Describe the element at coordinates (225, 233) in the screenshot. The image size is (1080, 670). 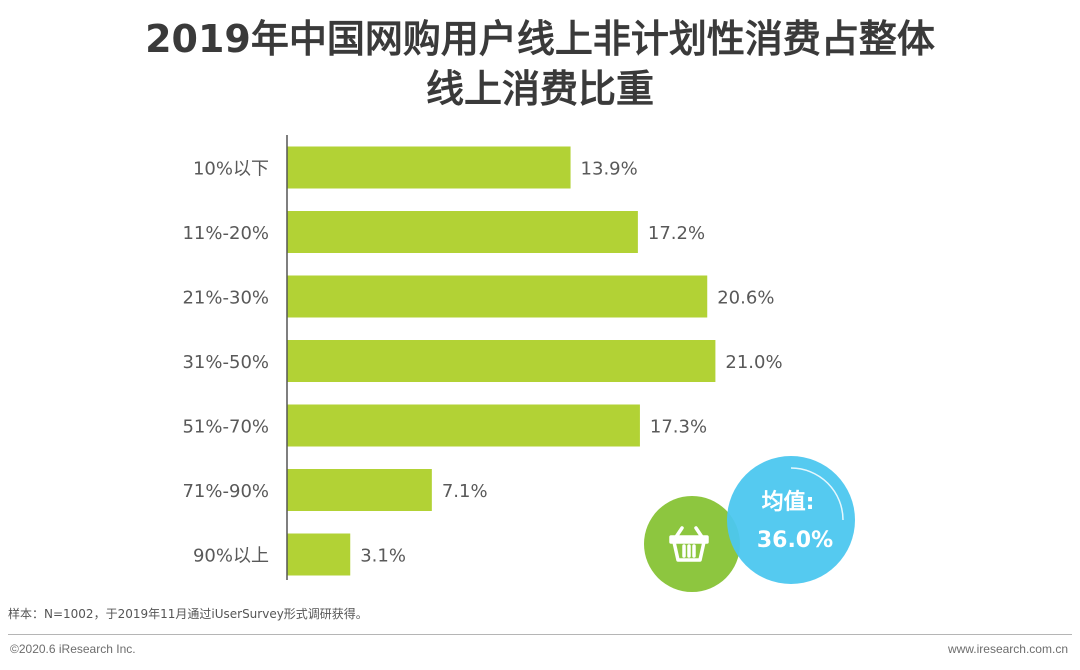
I see `category-label: 11%-20%` at that location.